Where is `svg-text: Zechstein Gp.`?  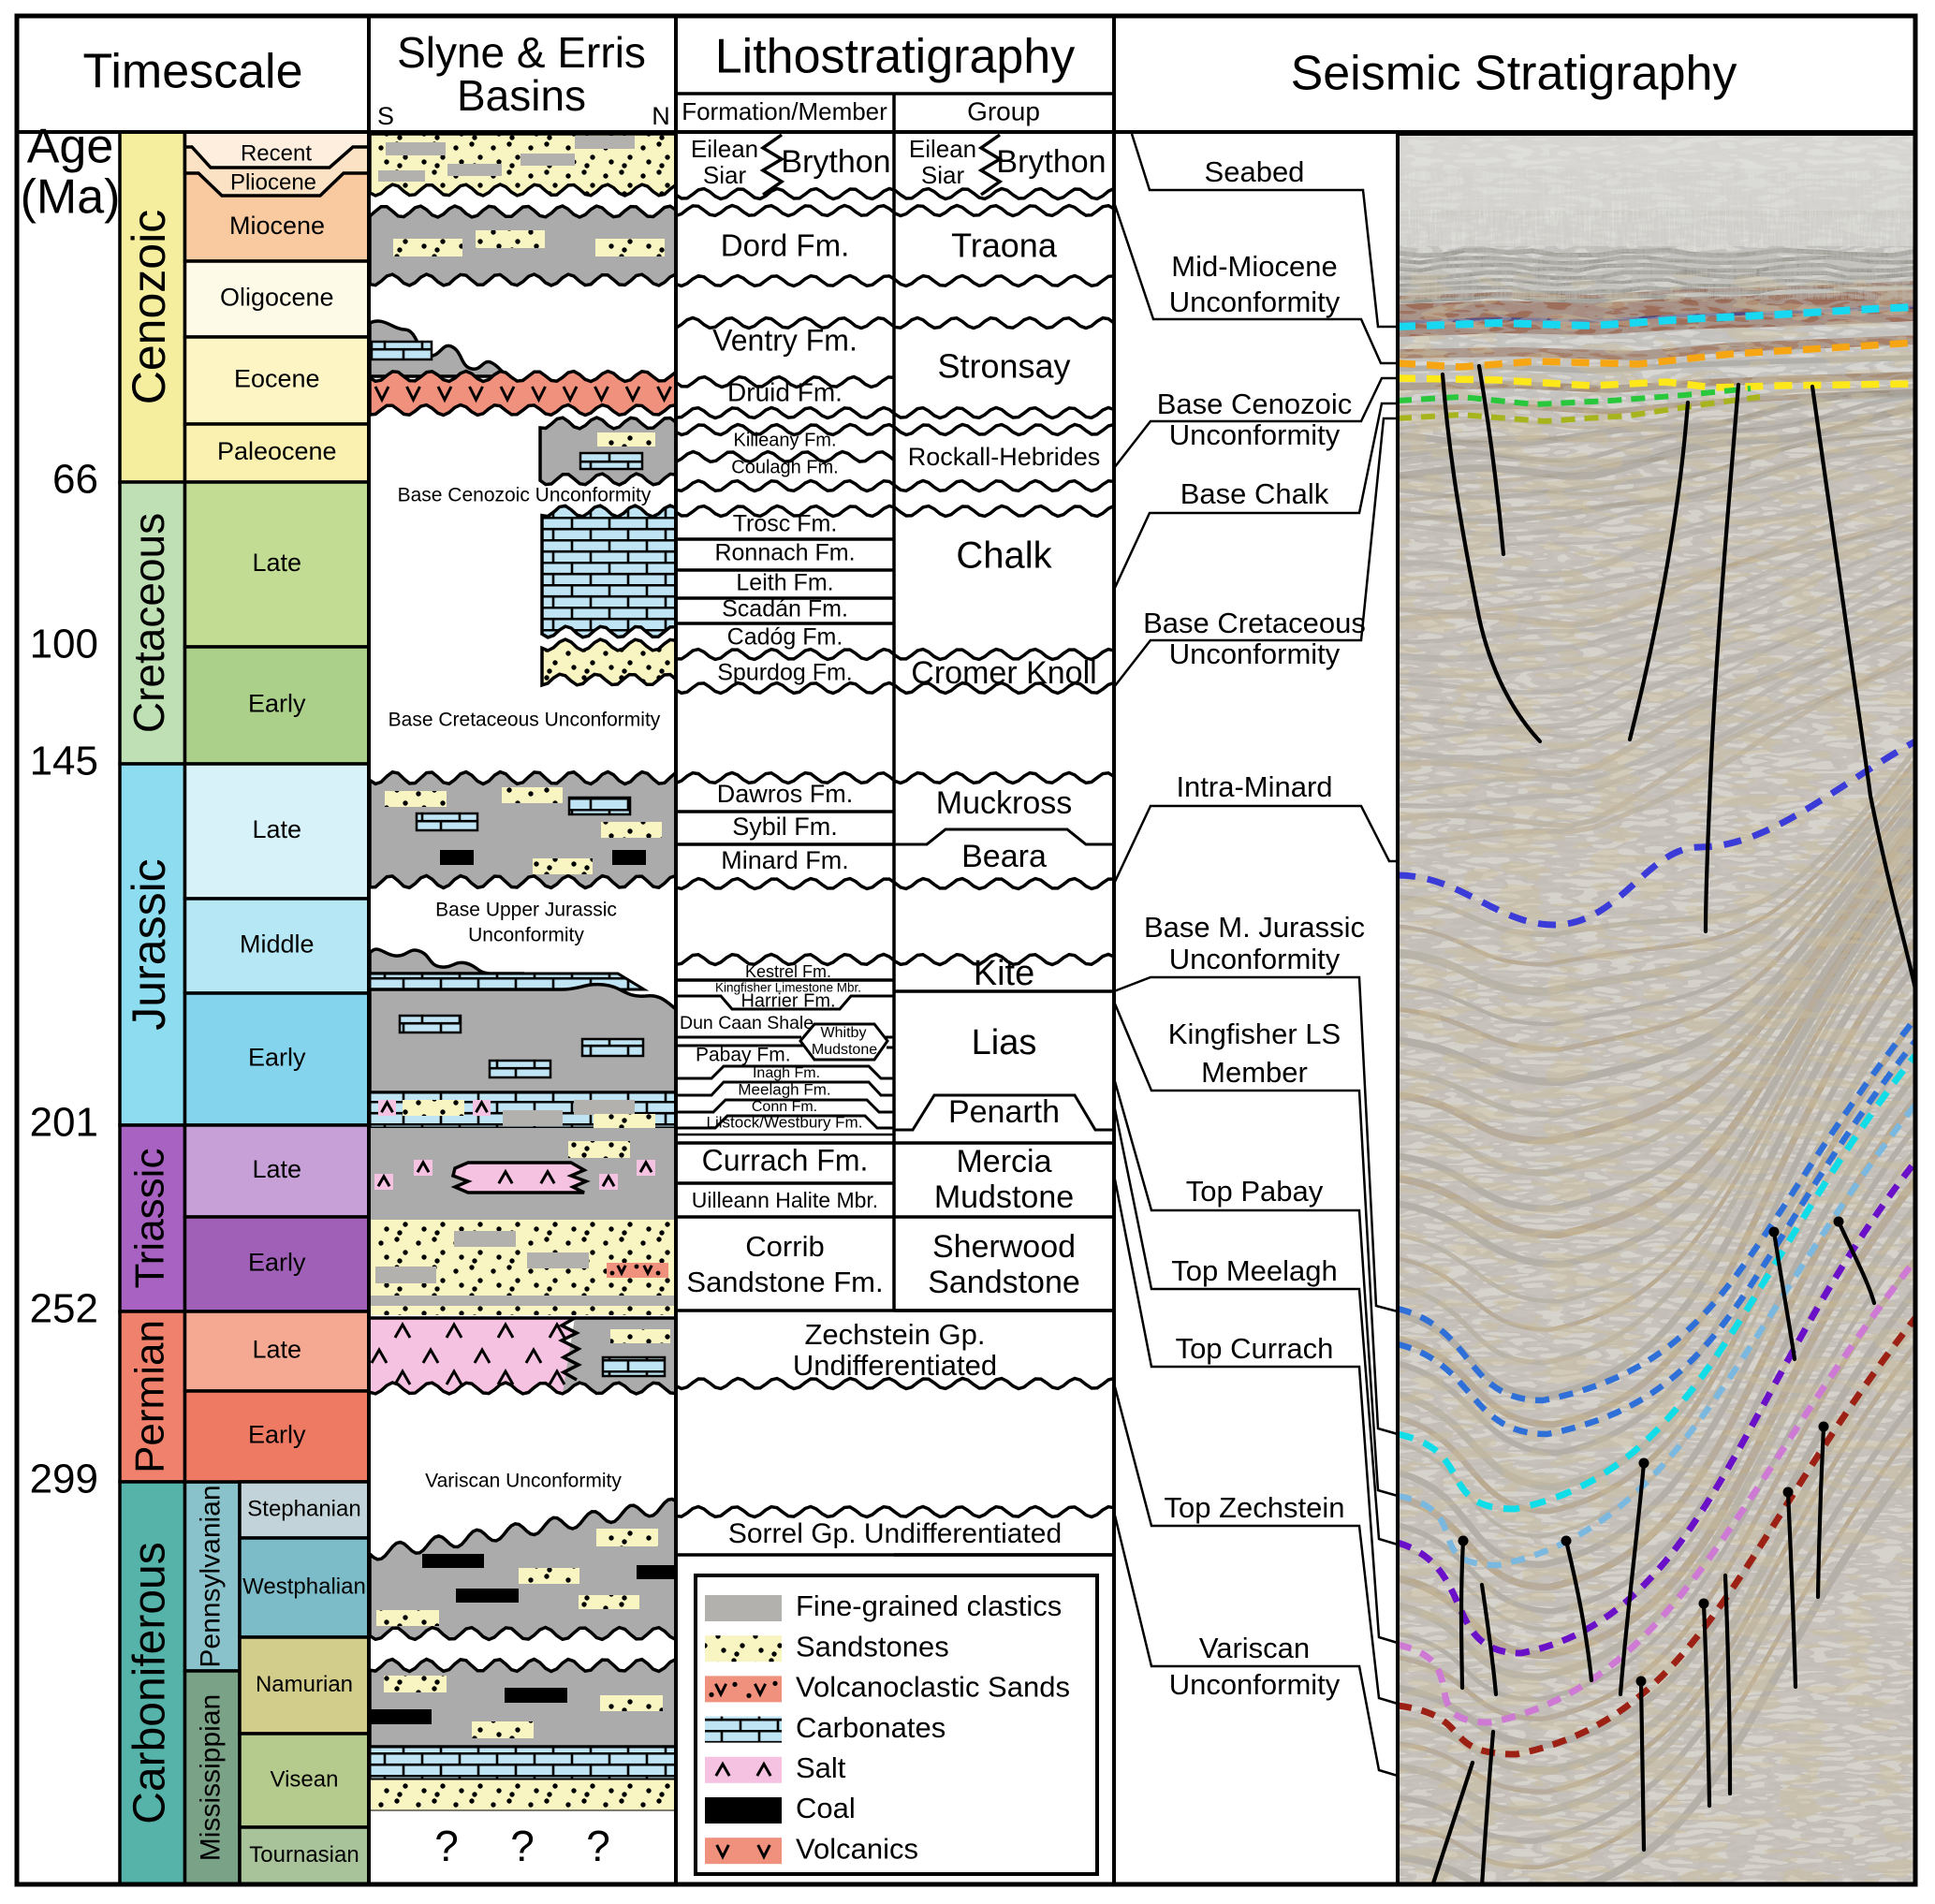 svg-text: Zechstein Gp. is located at coordinates (895, 1334).